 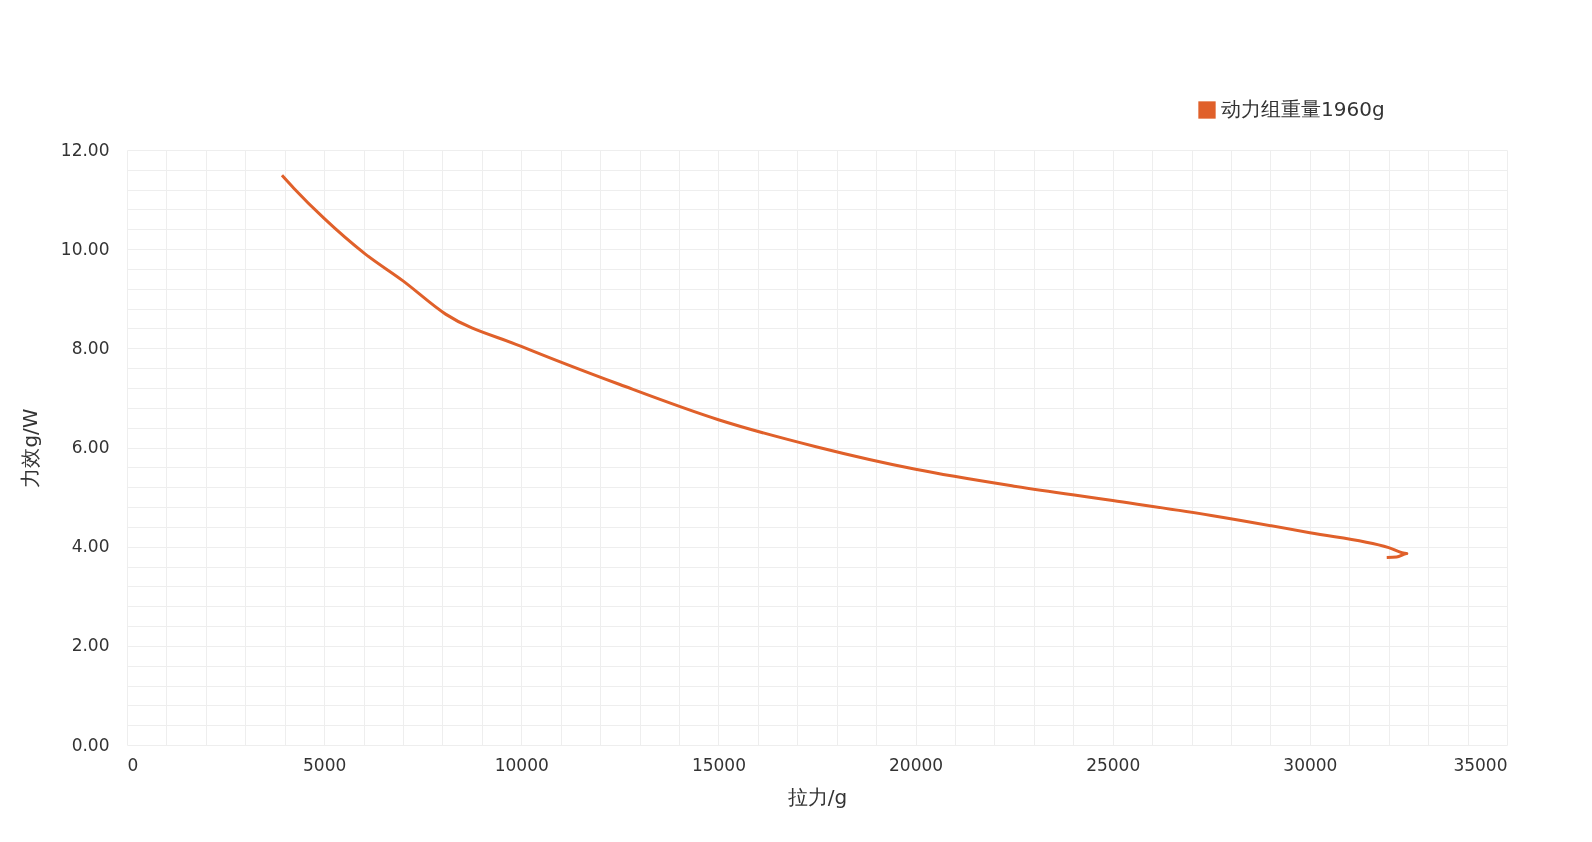 I want to click on y-tick-label: 0.00, so click(x=90, y=744).